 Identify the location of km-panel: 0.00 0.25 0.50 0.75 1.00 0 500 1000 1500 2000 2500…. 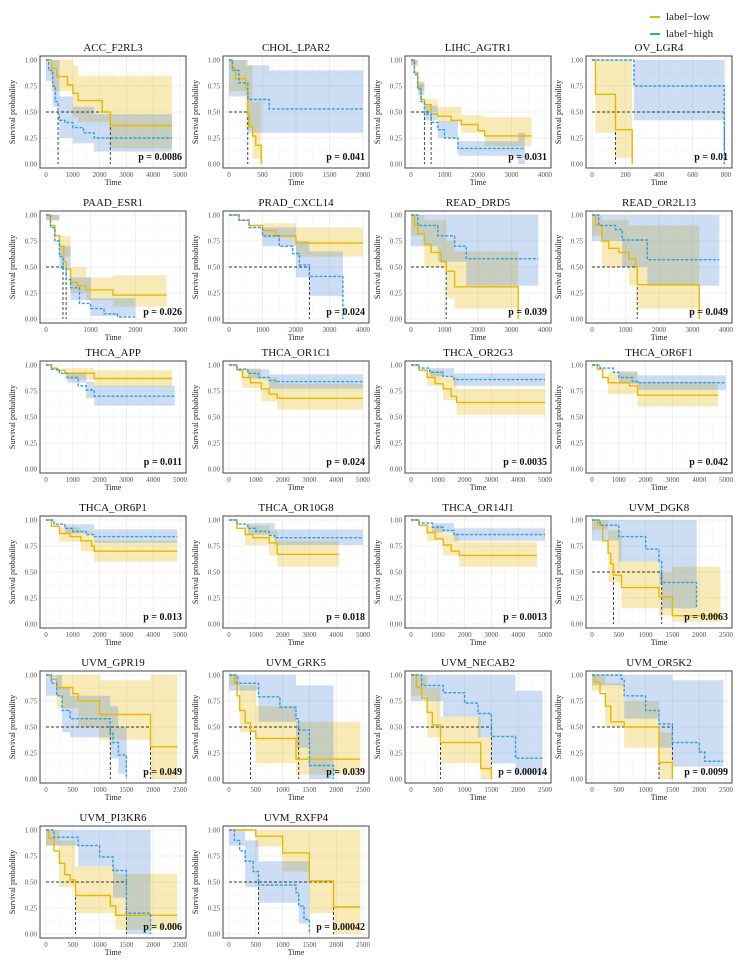
(98, 729).